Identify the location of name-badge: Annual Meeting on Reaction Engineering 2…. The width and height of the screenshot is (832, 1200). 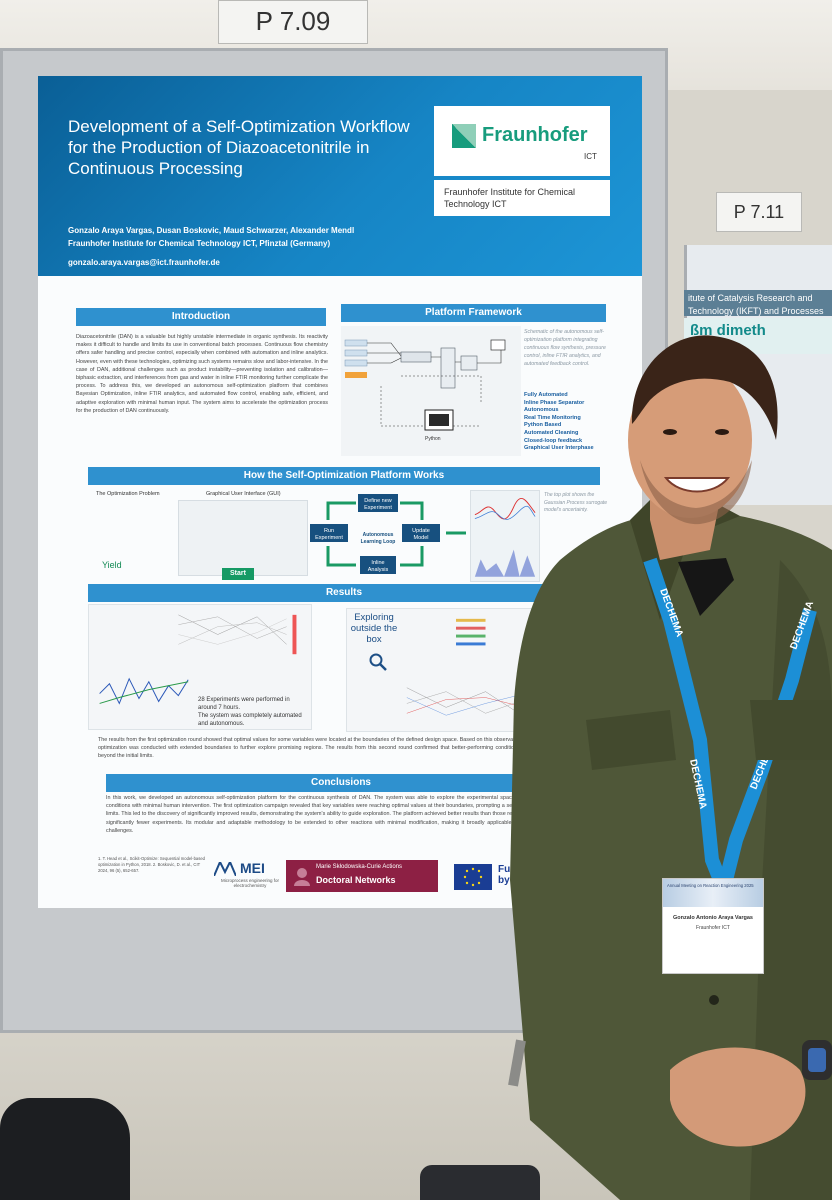
(713, 926).